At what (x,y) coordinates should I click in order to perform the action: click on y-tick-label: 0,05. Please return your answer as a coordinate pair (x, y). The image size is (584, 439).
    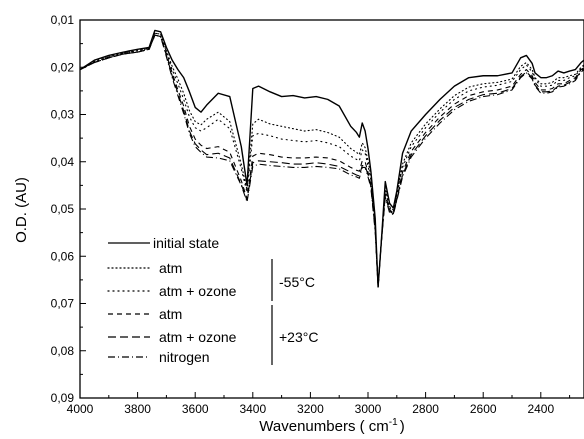
    Looking at the image, I should click on (63, 209).